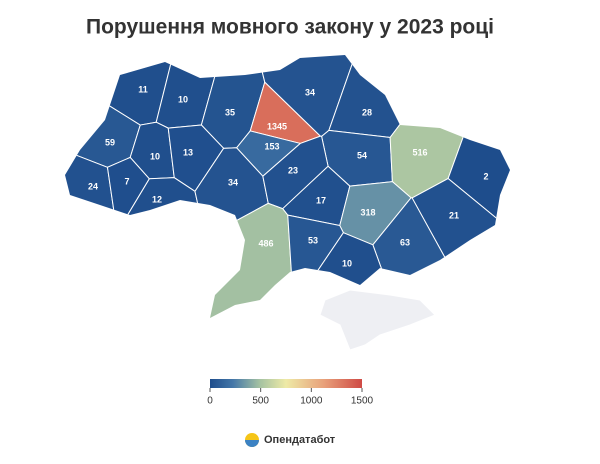 The width and height of the screenshot is (600, 464). I want to click on region-label: 12, so click(157, 199).